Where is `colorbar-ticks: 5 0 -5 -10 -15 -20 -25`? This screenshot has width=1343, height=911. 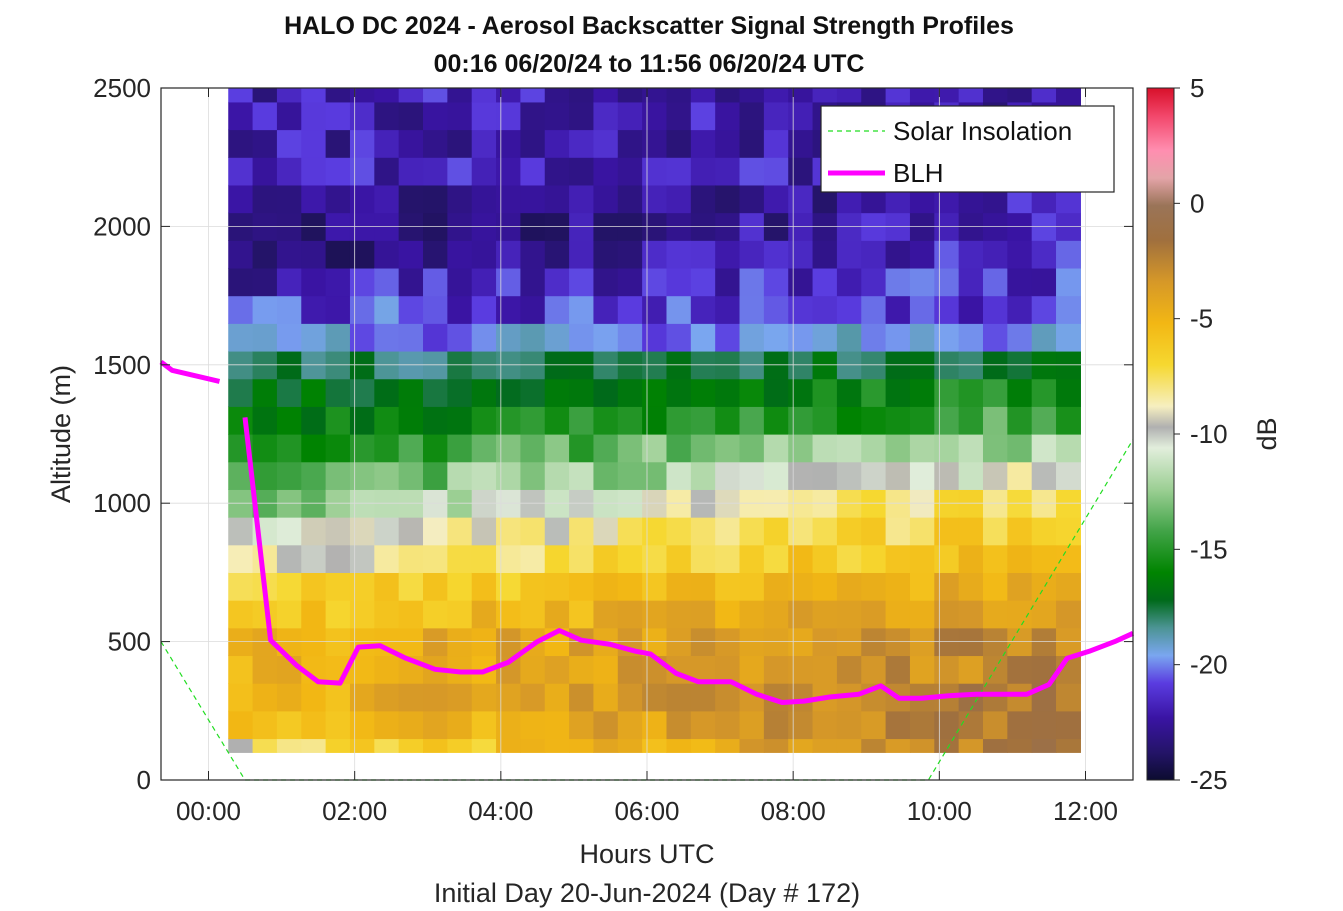 colorbar-ticks: 5 0 -5 -10 -15 -20 -25 is located at coordinates (1201, 434).